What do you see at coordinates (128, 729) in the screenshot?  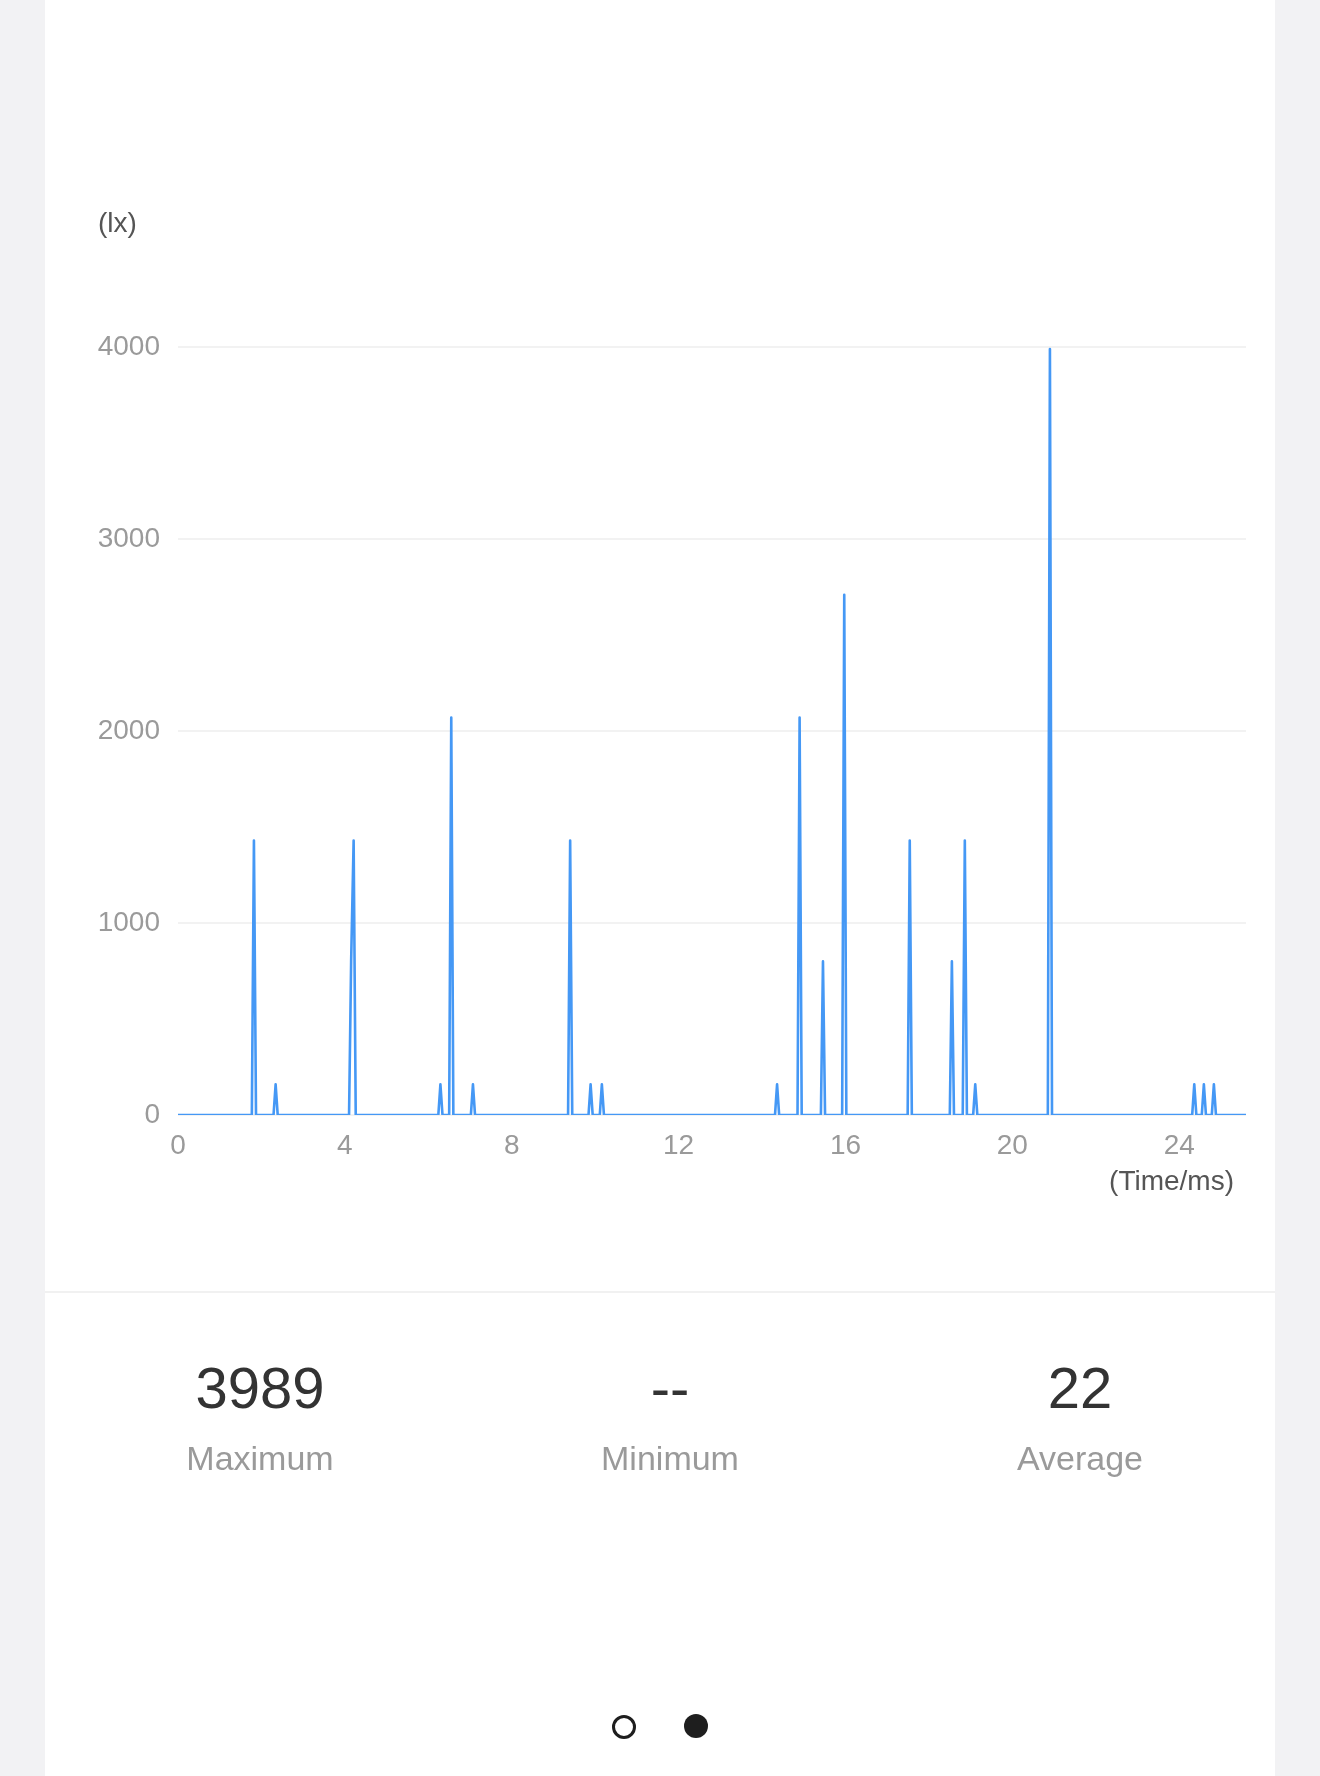 I see `y-tick-label: 2000` at bounding box center [128, 729].